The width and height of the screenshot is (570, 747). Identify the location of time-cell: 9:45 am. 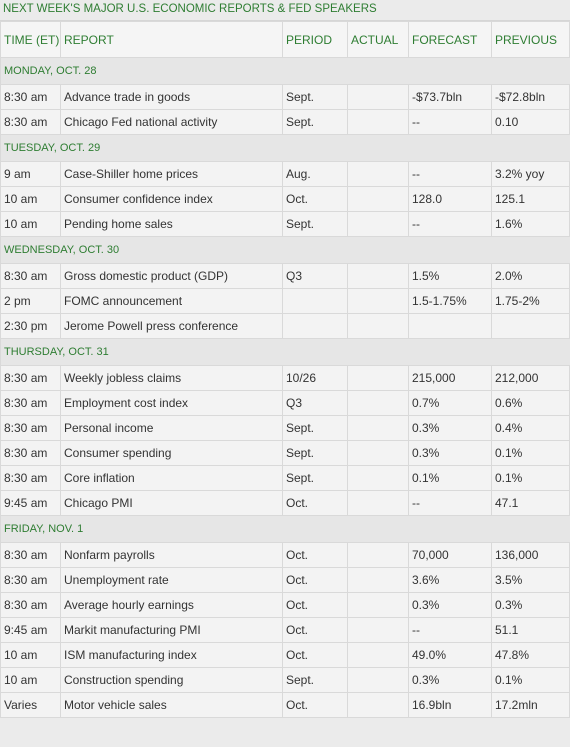
(30, 630).